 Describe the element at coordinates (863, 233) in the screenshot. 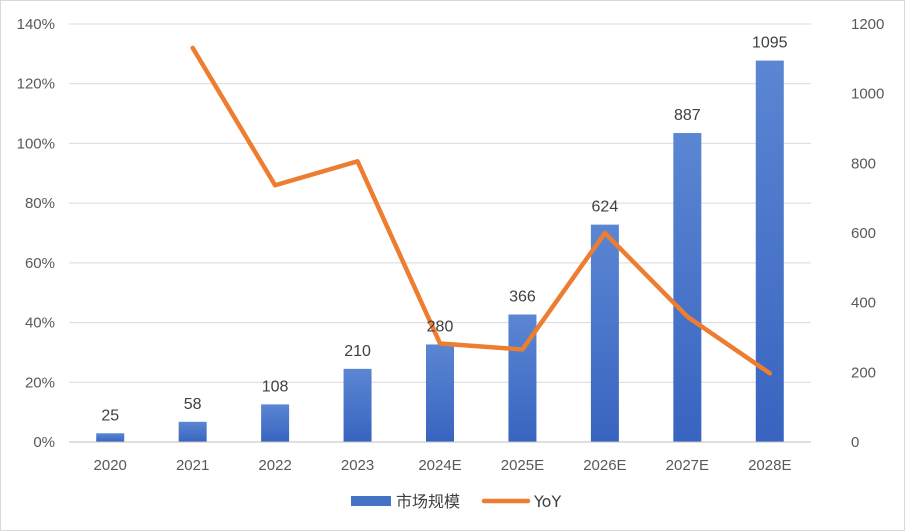

I see `right-axis-tick-label: 600` at that location.